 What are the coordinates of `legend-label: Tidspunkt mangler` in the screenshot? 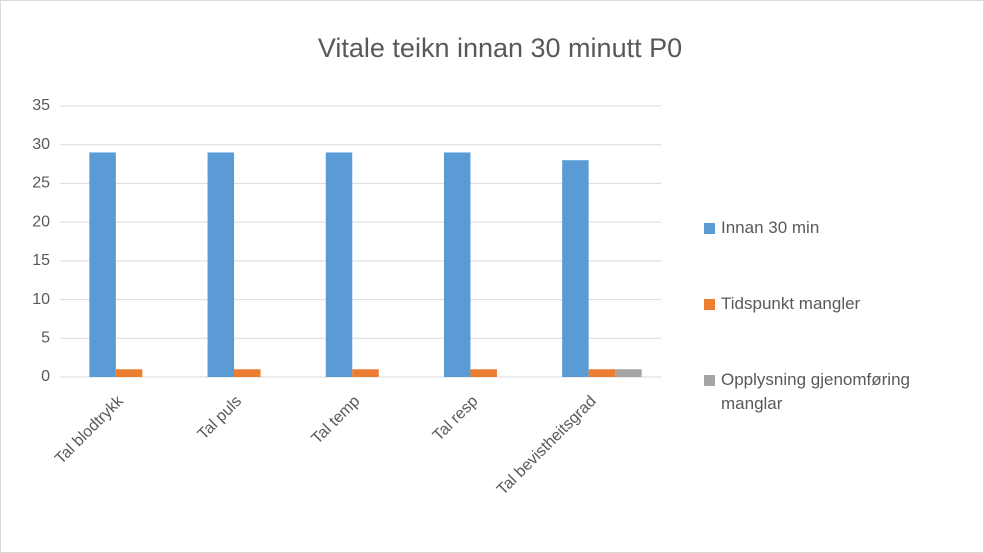 It's located at (791, 303).